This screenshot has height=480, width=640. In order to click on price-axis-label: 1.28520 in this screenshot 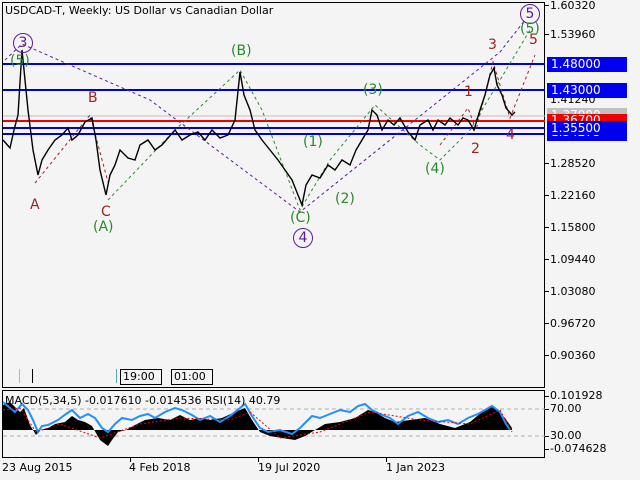, I will do `click(573, 163)`.